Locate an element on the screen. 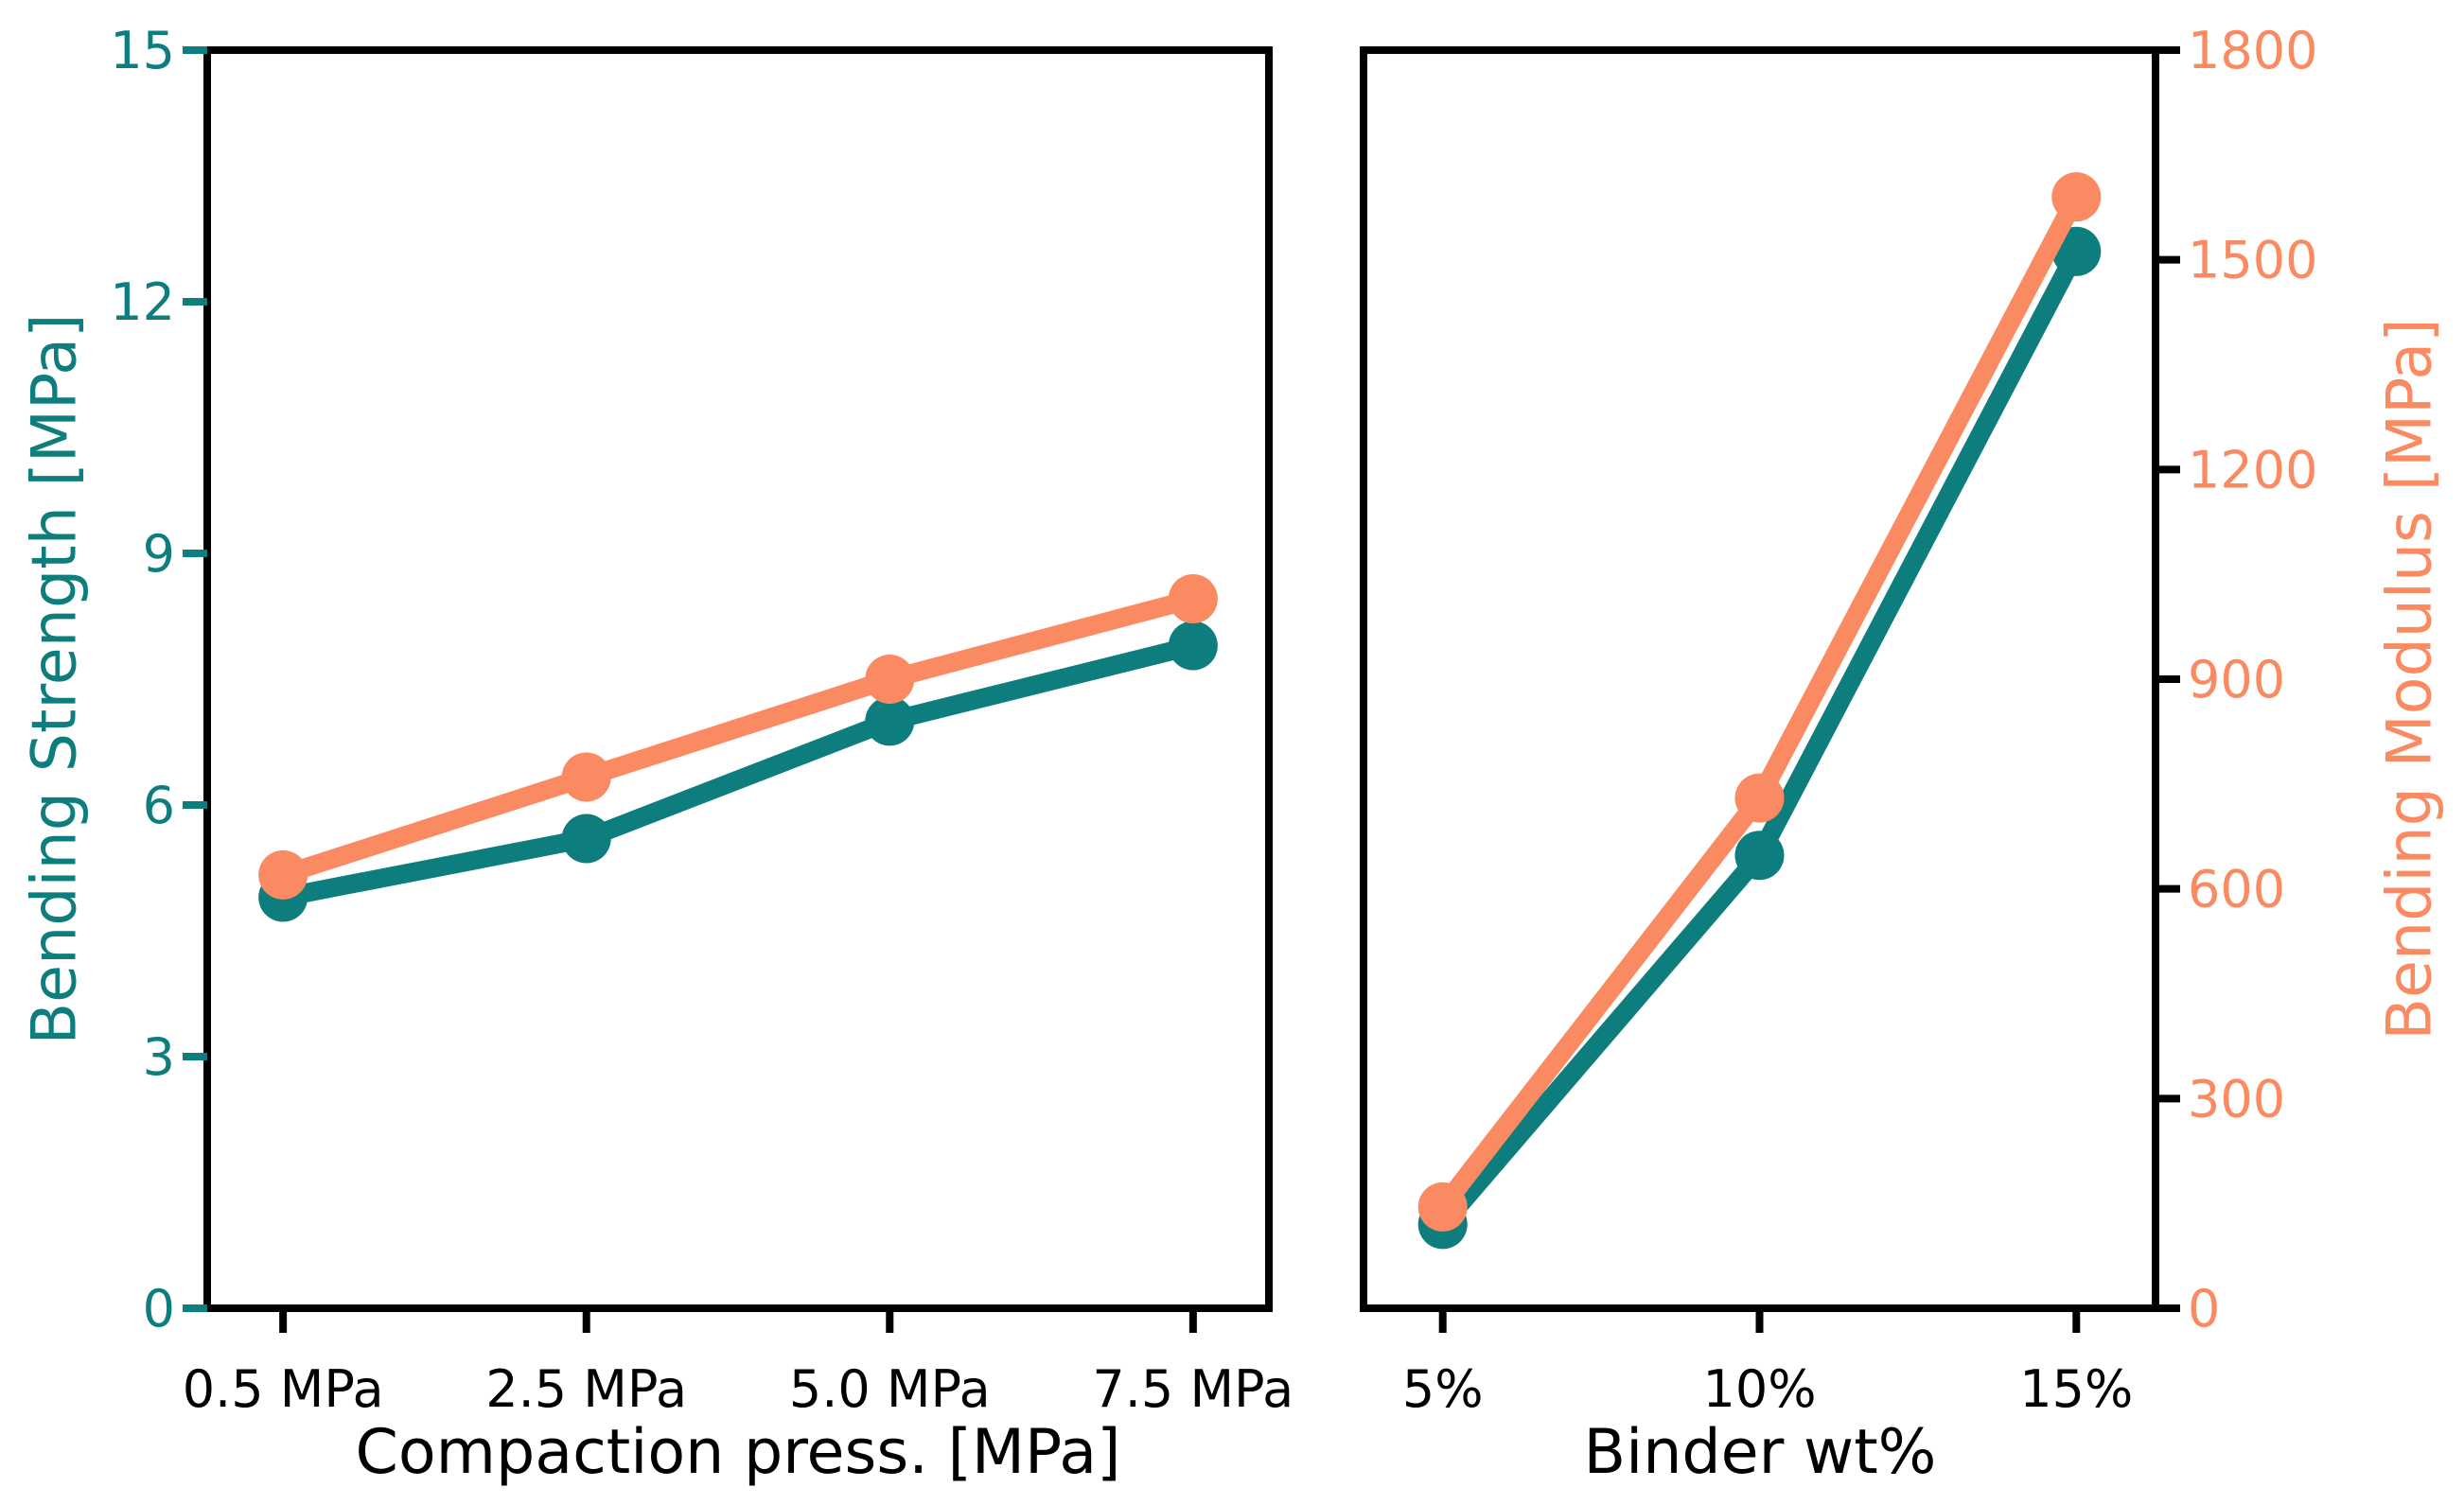 The height and width of the screenshot is (1505, 2464). left-y-axis-label: Bending Strength [MPa] is located at coordinates (55, 679).